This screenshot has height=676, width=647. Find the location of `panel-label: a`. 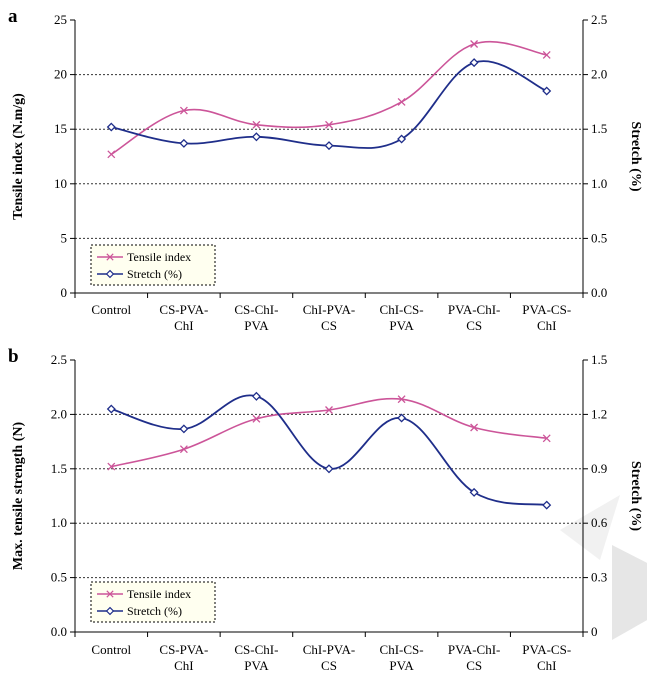

panel-label: a is located at coordinates (13, 16).